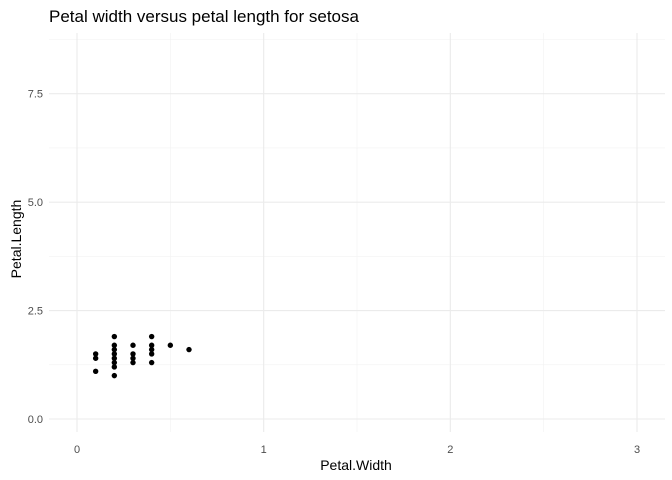 The height and width of the screenshot is (480, 672). Describe the element at coordinates (16, 239) in the screenshot. I see `y-axis-title: Petal.Length` at that location.